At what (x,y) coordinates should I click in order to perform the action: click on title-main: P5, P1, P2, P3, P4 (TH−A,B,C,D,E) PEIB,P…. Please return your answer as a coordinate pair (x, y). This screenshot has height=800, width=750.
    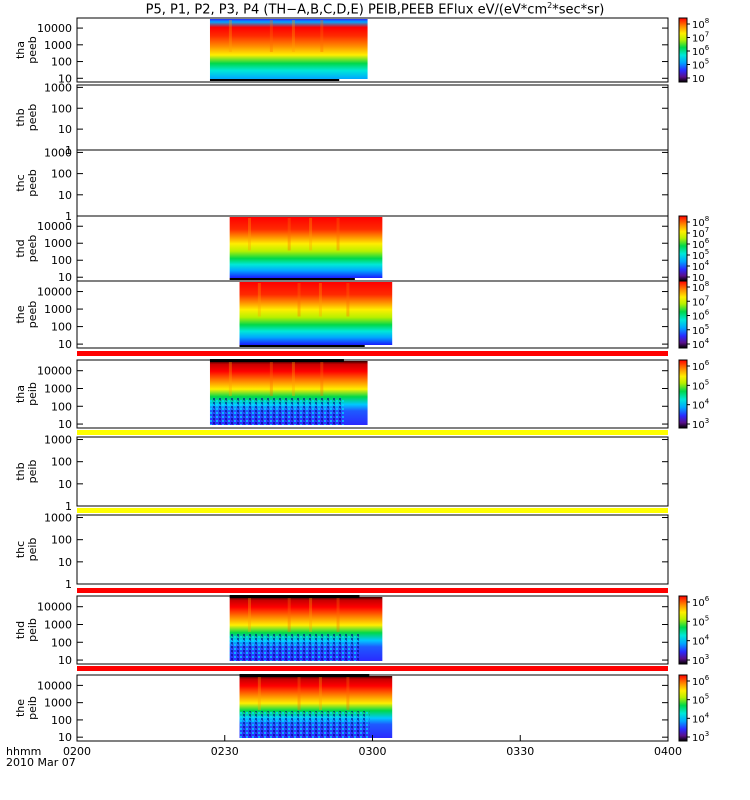
    Looking at the image, I should click on (346, 10).